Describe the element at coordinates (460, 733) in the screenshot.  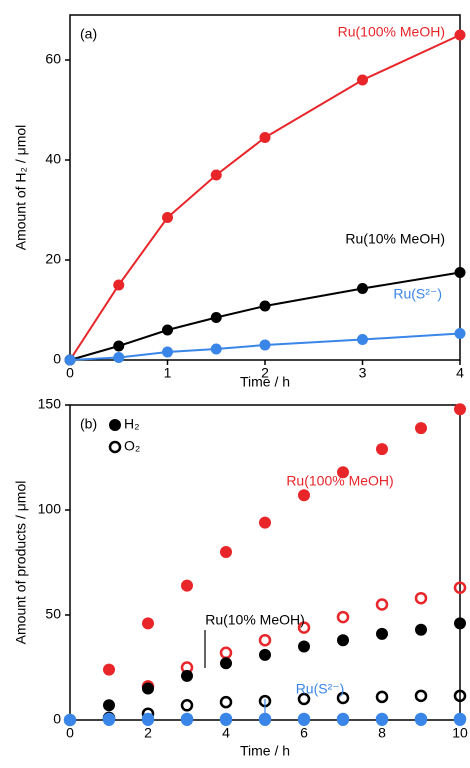
I see `x-tick-label: 10` at that location.